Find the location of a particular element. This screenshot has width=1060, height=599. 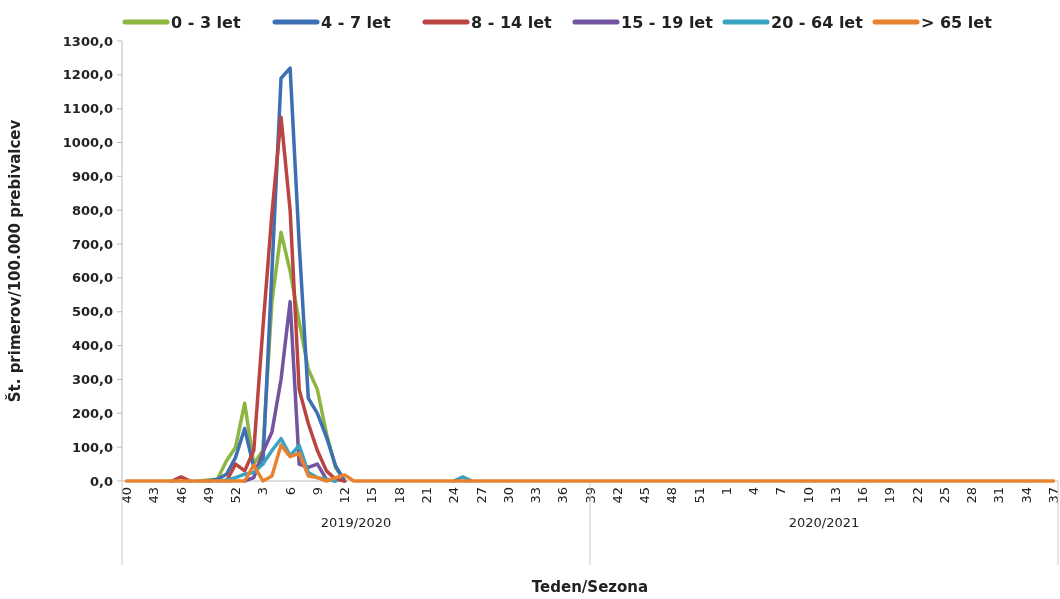

x-tick-label: 42 is located at coordinates (617, 495).